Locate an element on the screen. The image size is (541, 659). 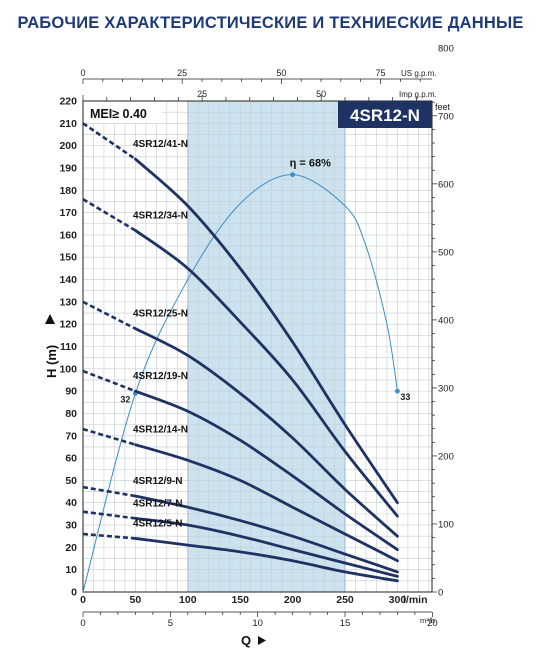
pump-curve-dashed-4sr12-41-n is located at coordinates (109, 141).